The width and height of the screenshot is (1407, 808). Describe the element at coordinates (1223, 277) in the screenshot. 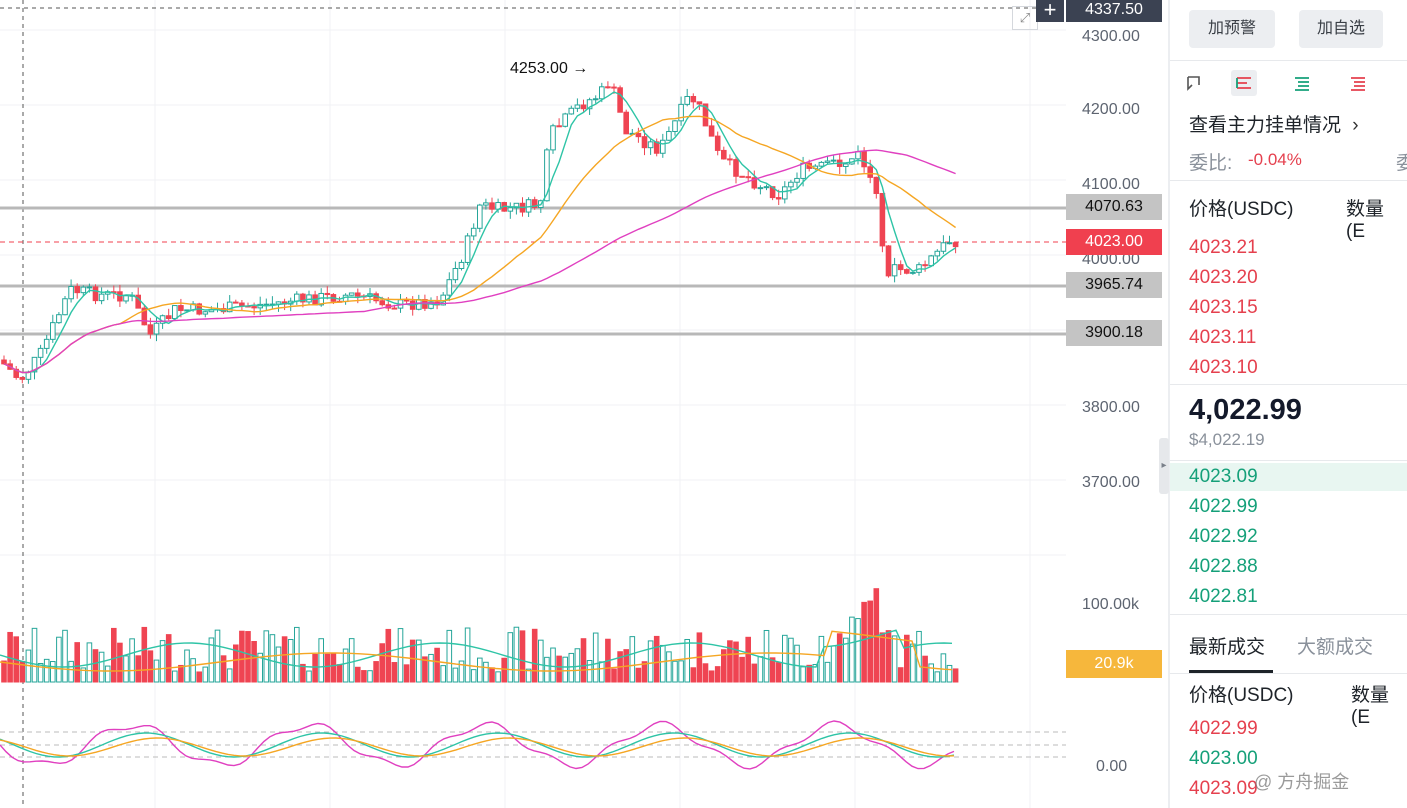

I see `ask-price: 4023.20` at that location.